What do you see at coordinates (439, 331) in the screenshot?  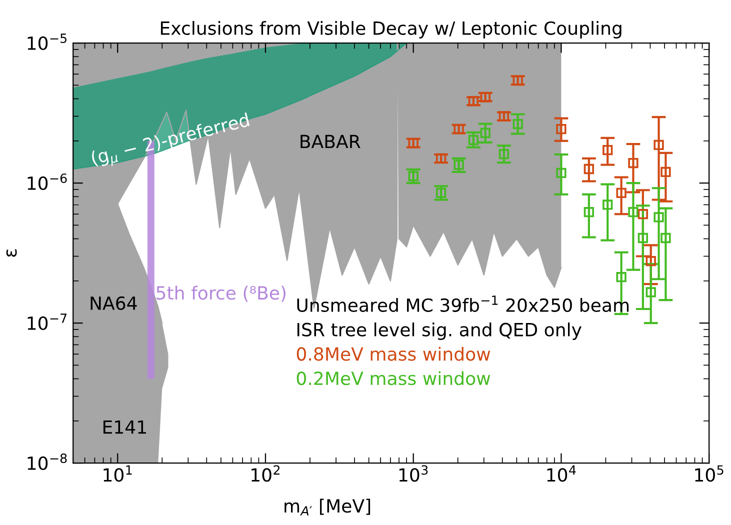 I see `annotation: ISR tree level sig. and QED only` at bounding box center [439, 331].